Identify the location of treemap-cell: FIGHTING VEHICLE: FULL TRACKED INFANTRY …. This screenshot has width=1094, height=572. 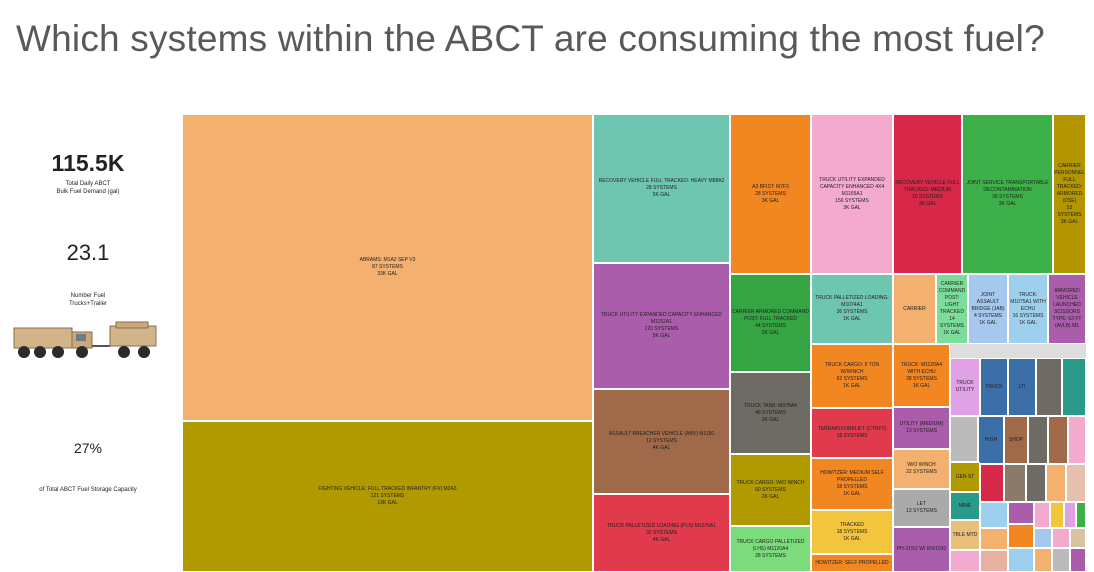
(387, 496).